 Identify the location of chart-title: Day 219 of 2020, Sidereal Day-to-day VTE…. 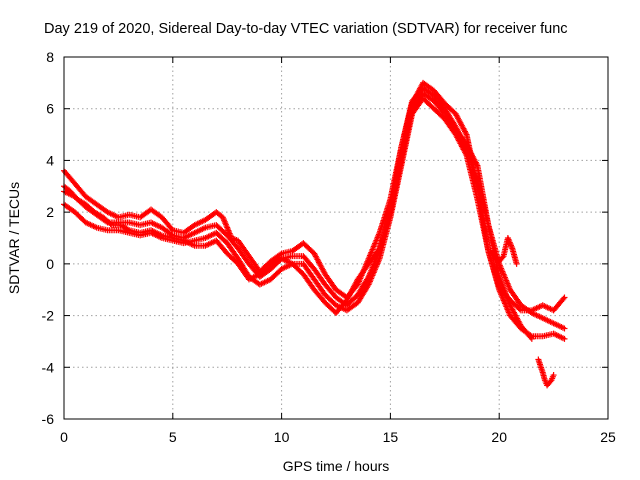
(306, 29).